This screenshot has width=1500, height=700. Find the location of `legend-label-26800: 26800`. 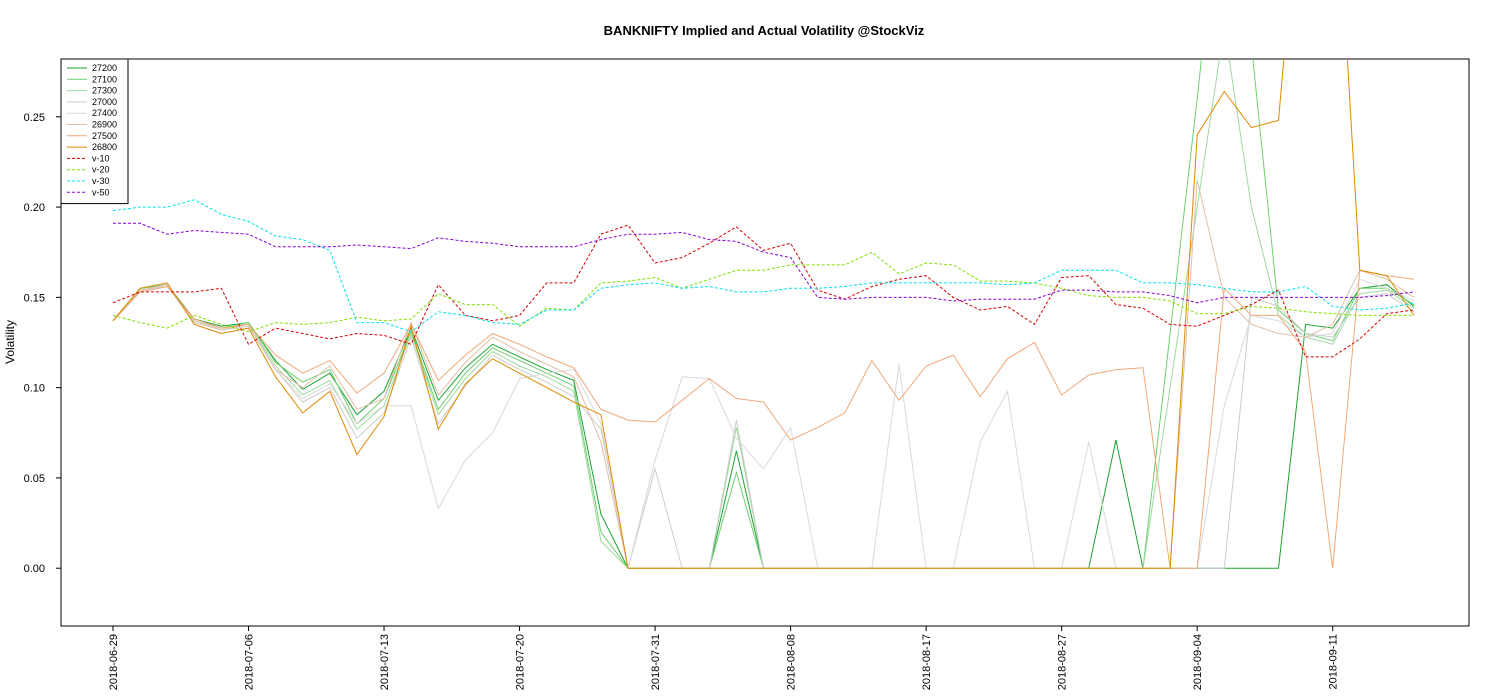

legend-label-26800: 26800 is located at coordinates (104, 147).